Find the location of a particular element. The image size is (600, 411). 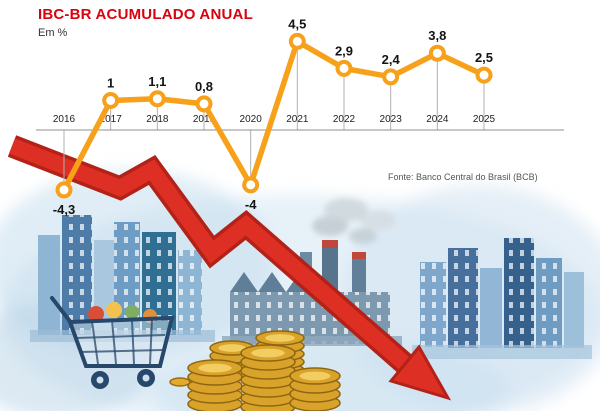

chart-header: IBC-BR ACUMULADO ANUAL Em % is located at coordinates (145, 22).